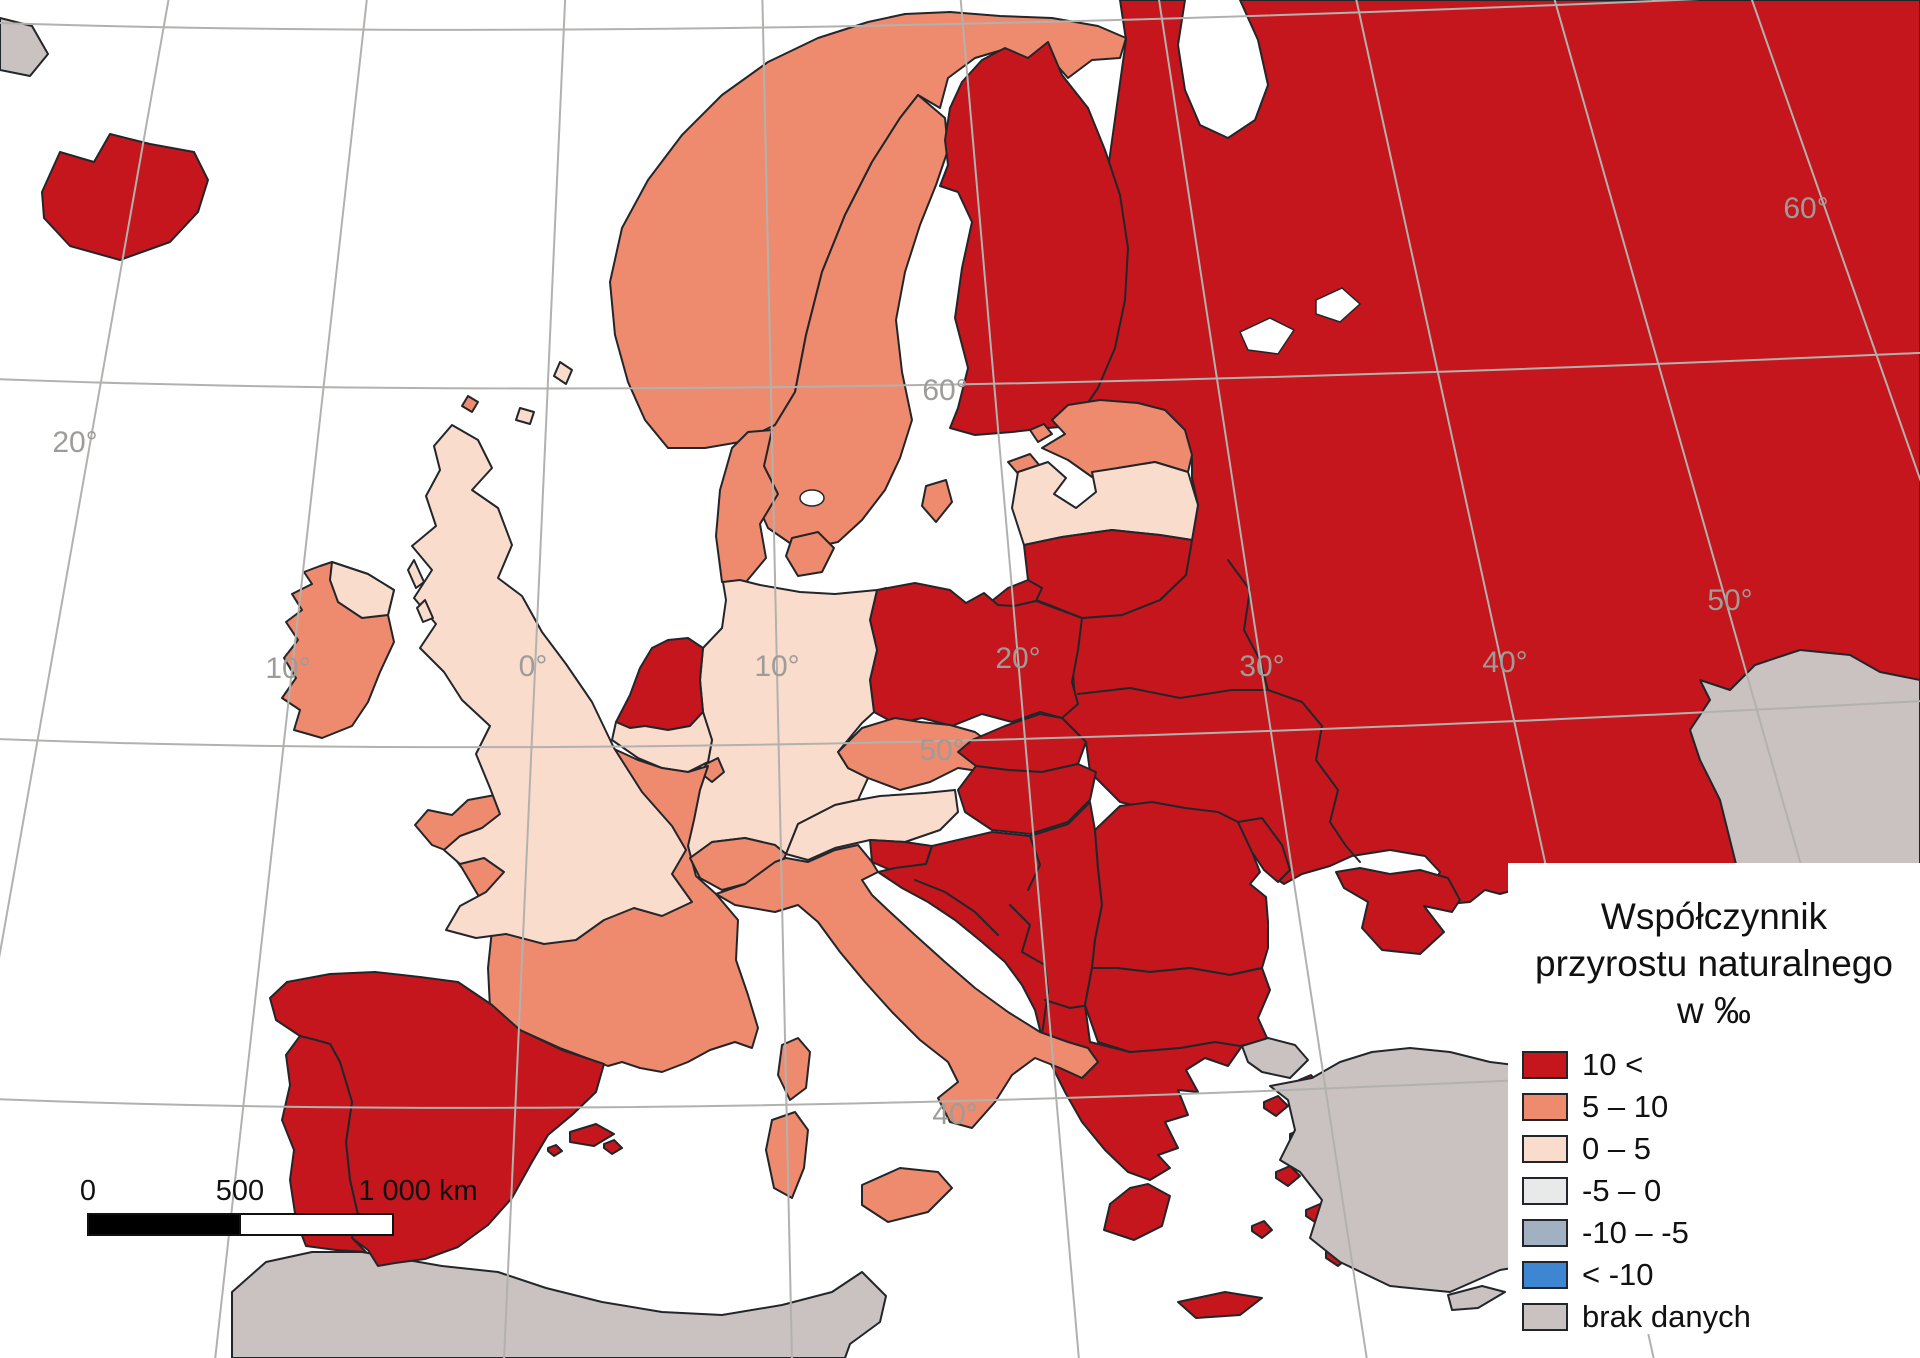 This screenshot has width=1920, height=1358. I want to click on belarus-russia-border, so click(1248, 625).